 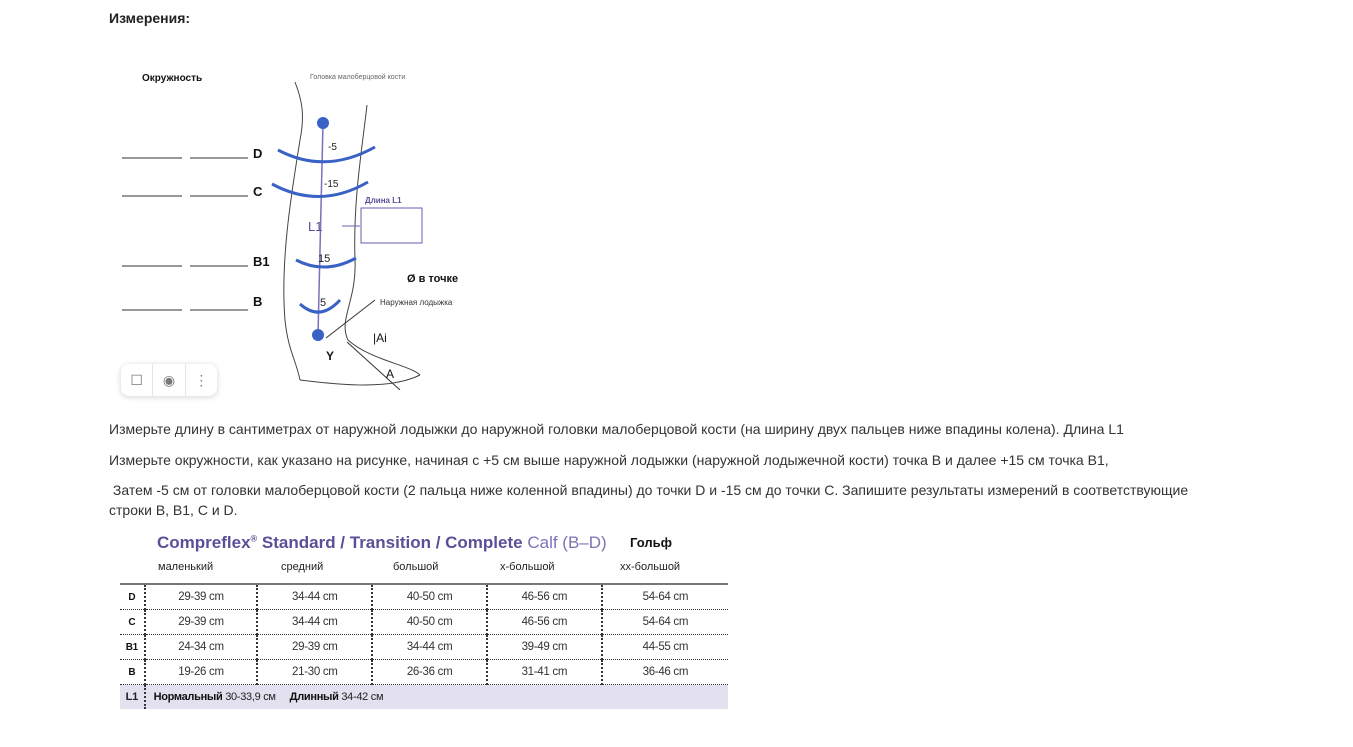 I want to click on column-header: маленький, so click(x=186, y=567).